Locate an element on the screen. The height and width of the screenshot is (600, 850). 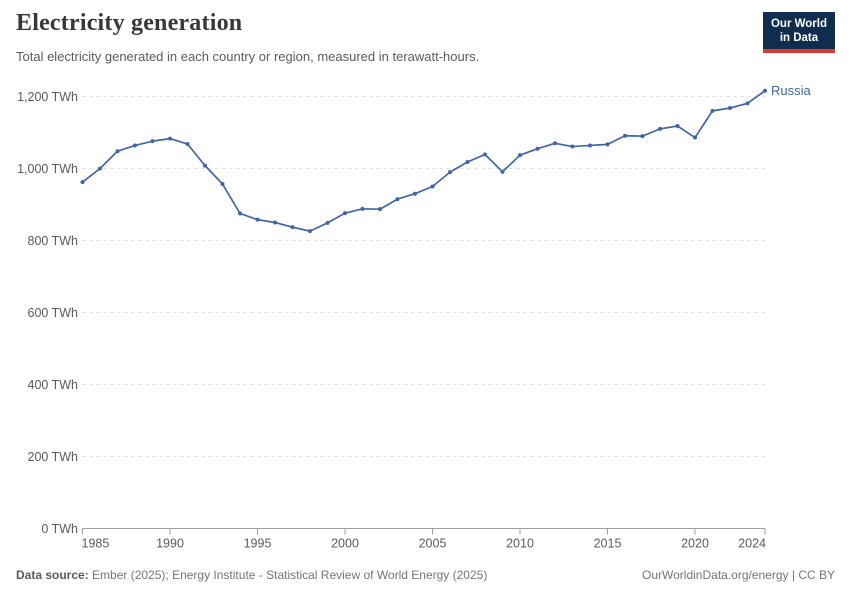
x-axis-tick-label: 2005 is located at coordinates (433, 544).